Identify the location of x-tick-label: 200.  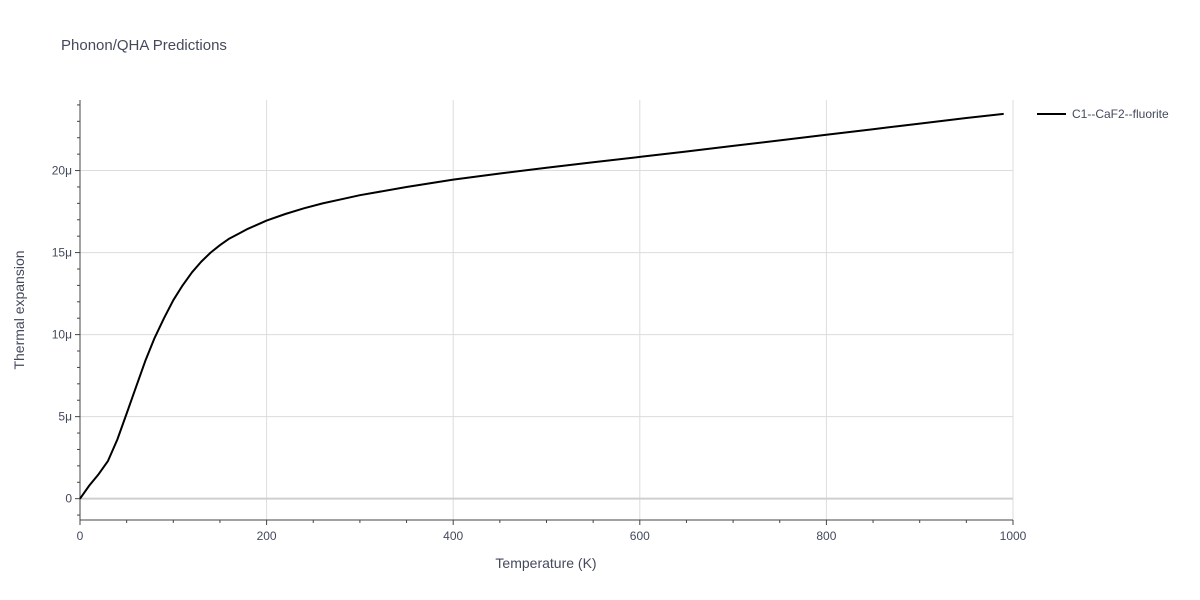
(267, 536).